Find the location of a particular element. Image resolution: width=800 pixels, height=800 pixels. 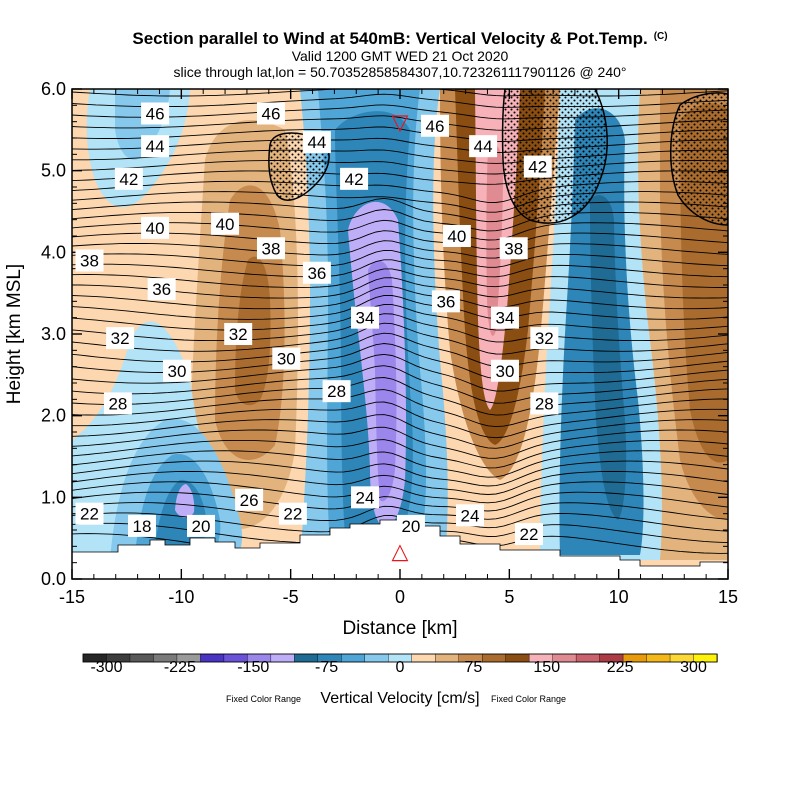

y-tick-label: 1.0 is located at coordinates (53, 497).